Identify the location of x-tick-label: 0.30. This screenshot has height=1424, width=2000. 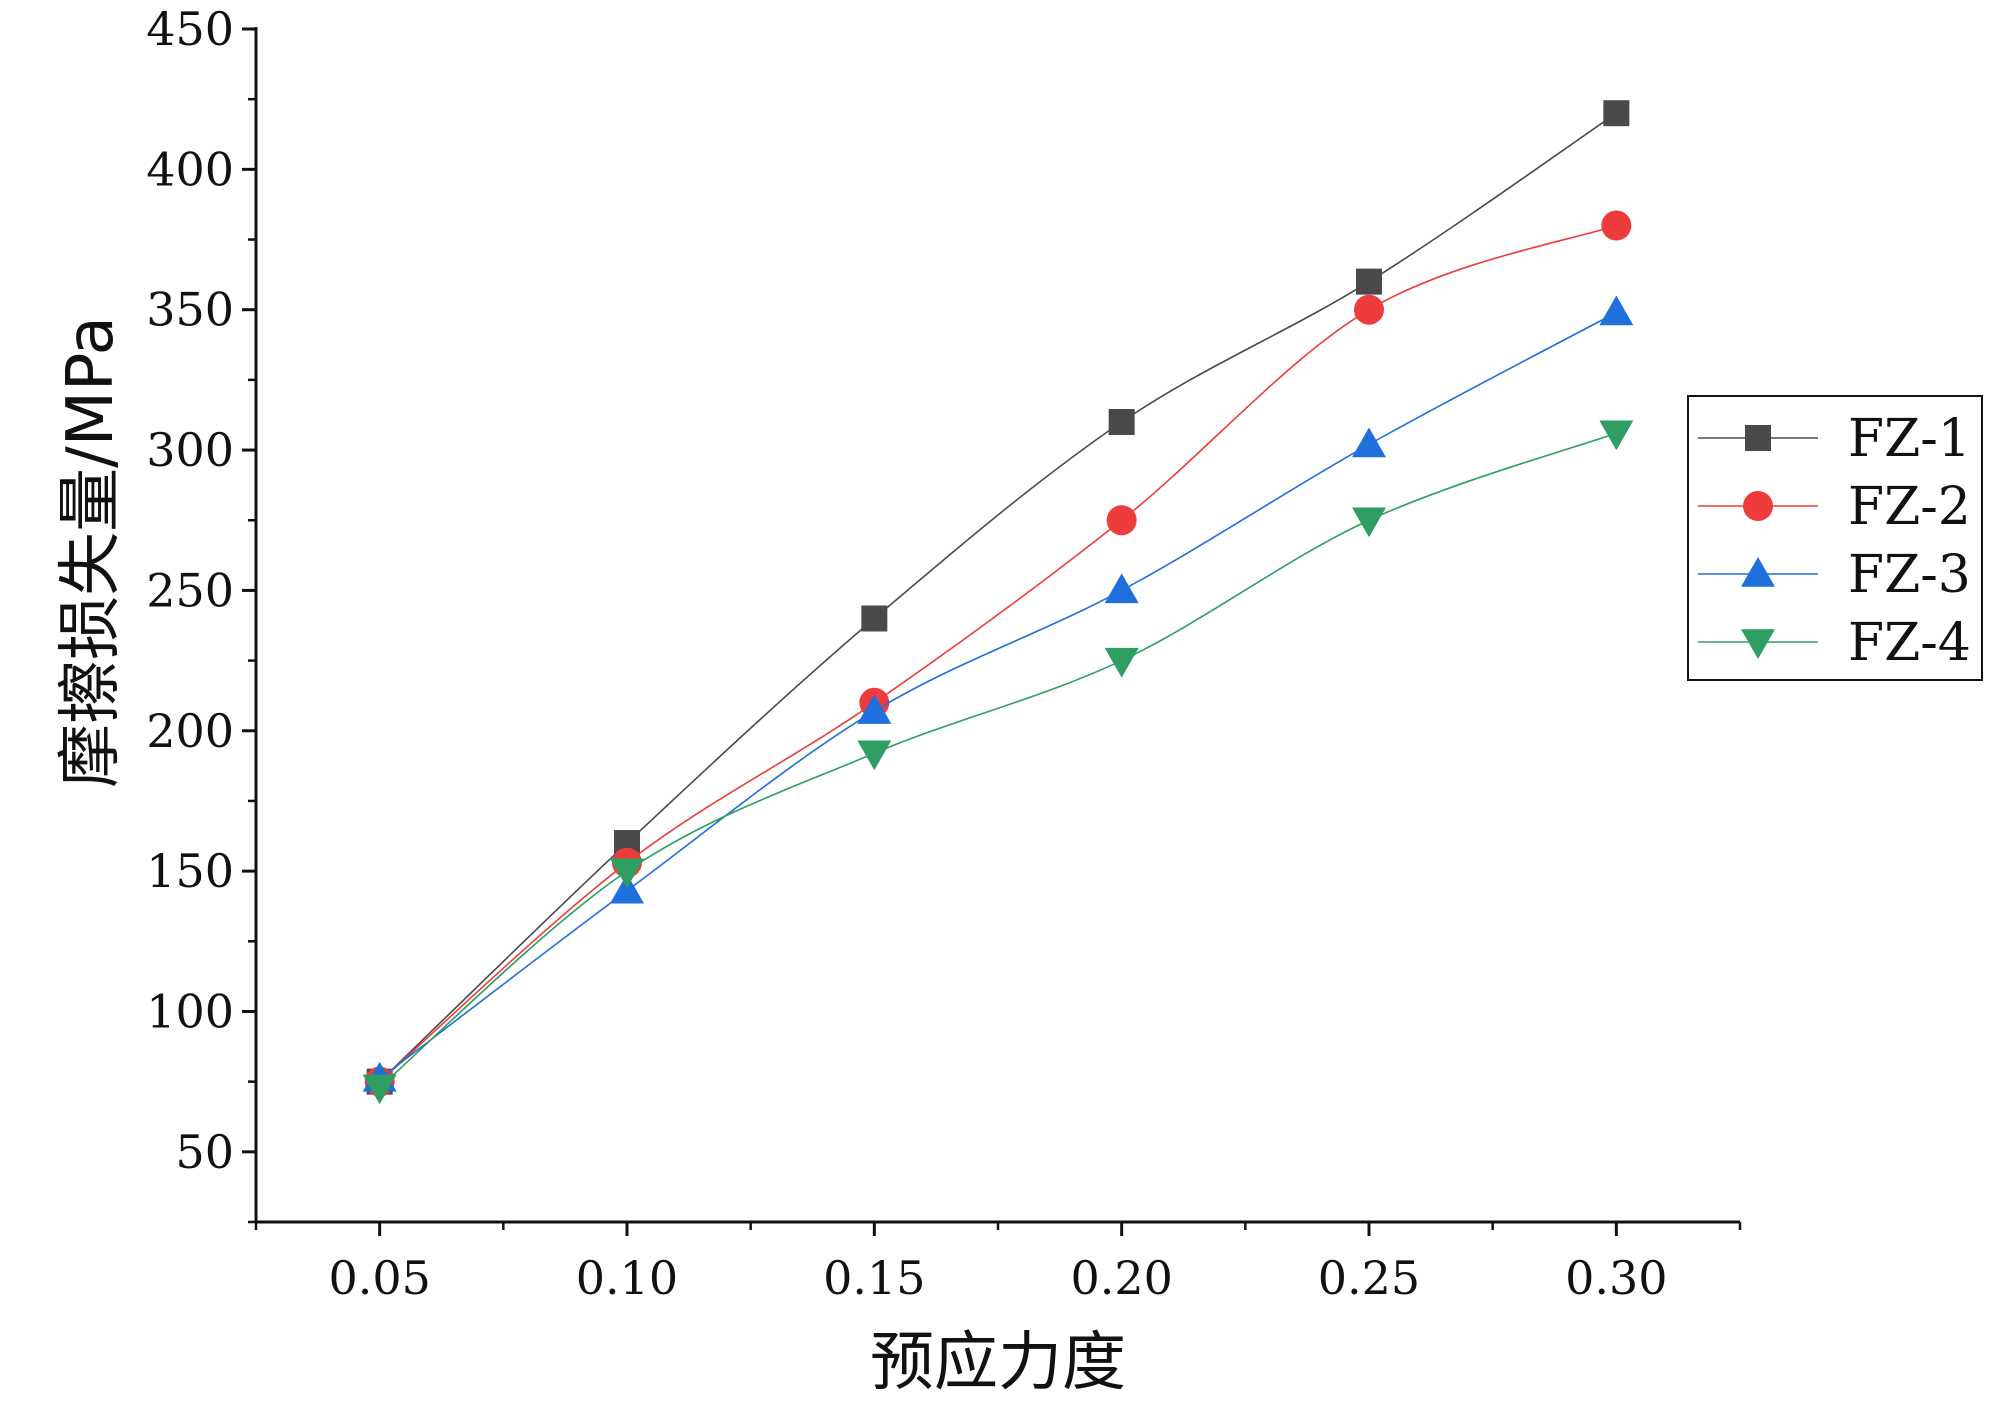
(1616, 1278).